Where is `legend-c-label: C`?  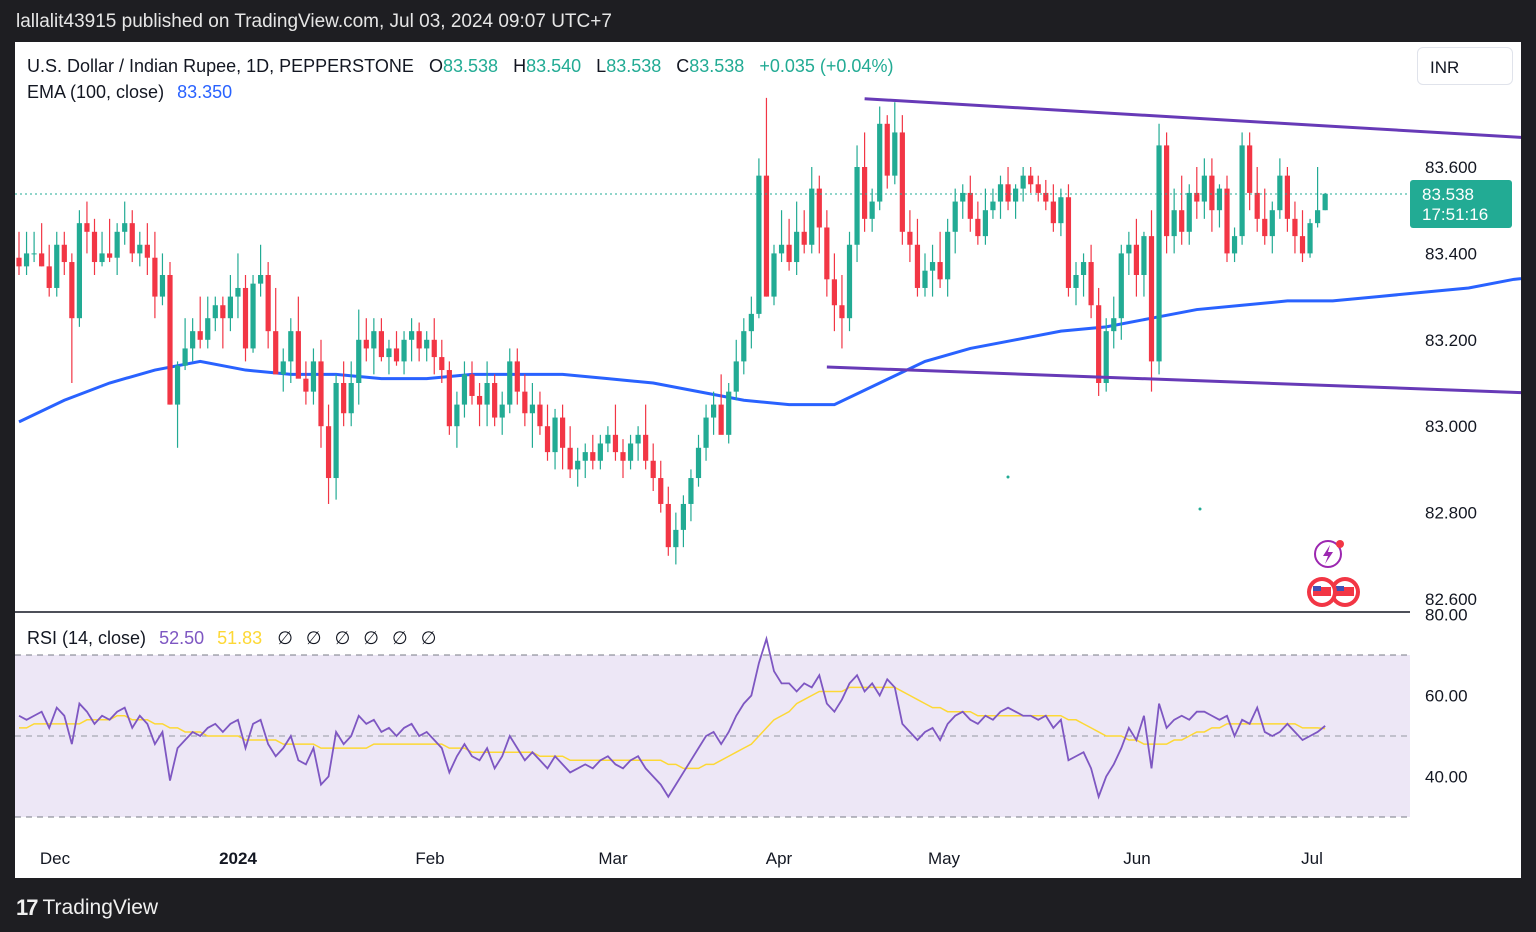
legend-c-label: C is located at coordinates (682, 66).